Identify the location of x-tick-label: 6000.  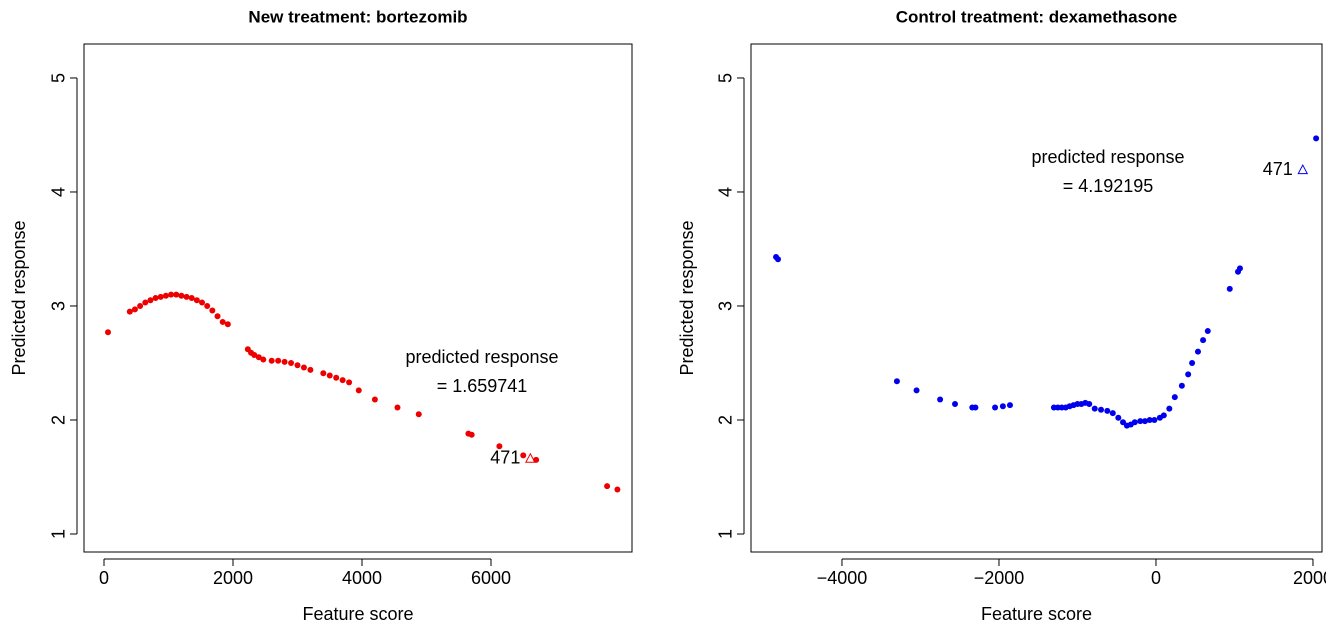
(491, 578).